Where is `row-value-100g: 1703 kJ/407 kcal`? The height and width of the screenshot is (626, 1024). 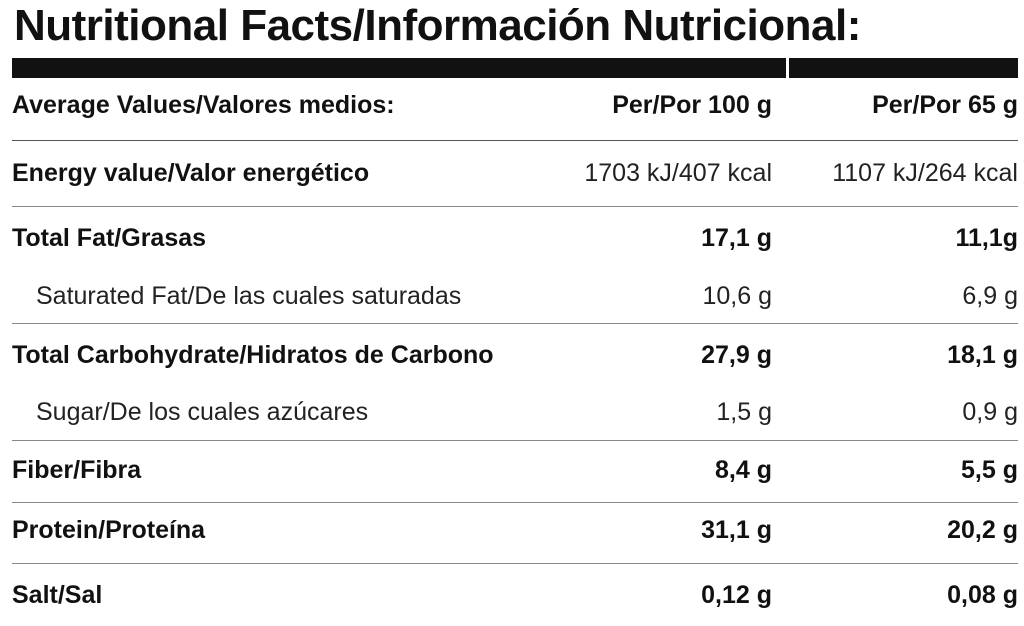 row-value-100g: 1703 kJ/407 kcal is located at coordinates (678, 173).